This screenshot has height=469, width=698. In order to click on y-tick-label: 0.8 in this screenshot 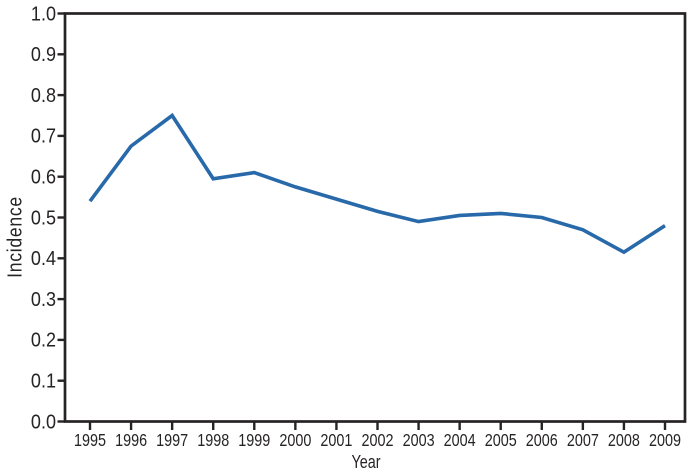, I will do `click(43, 96)`.